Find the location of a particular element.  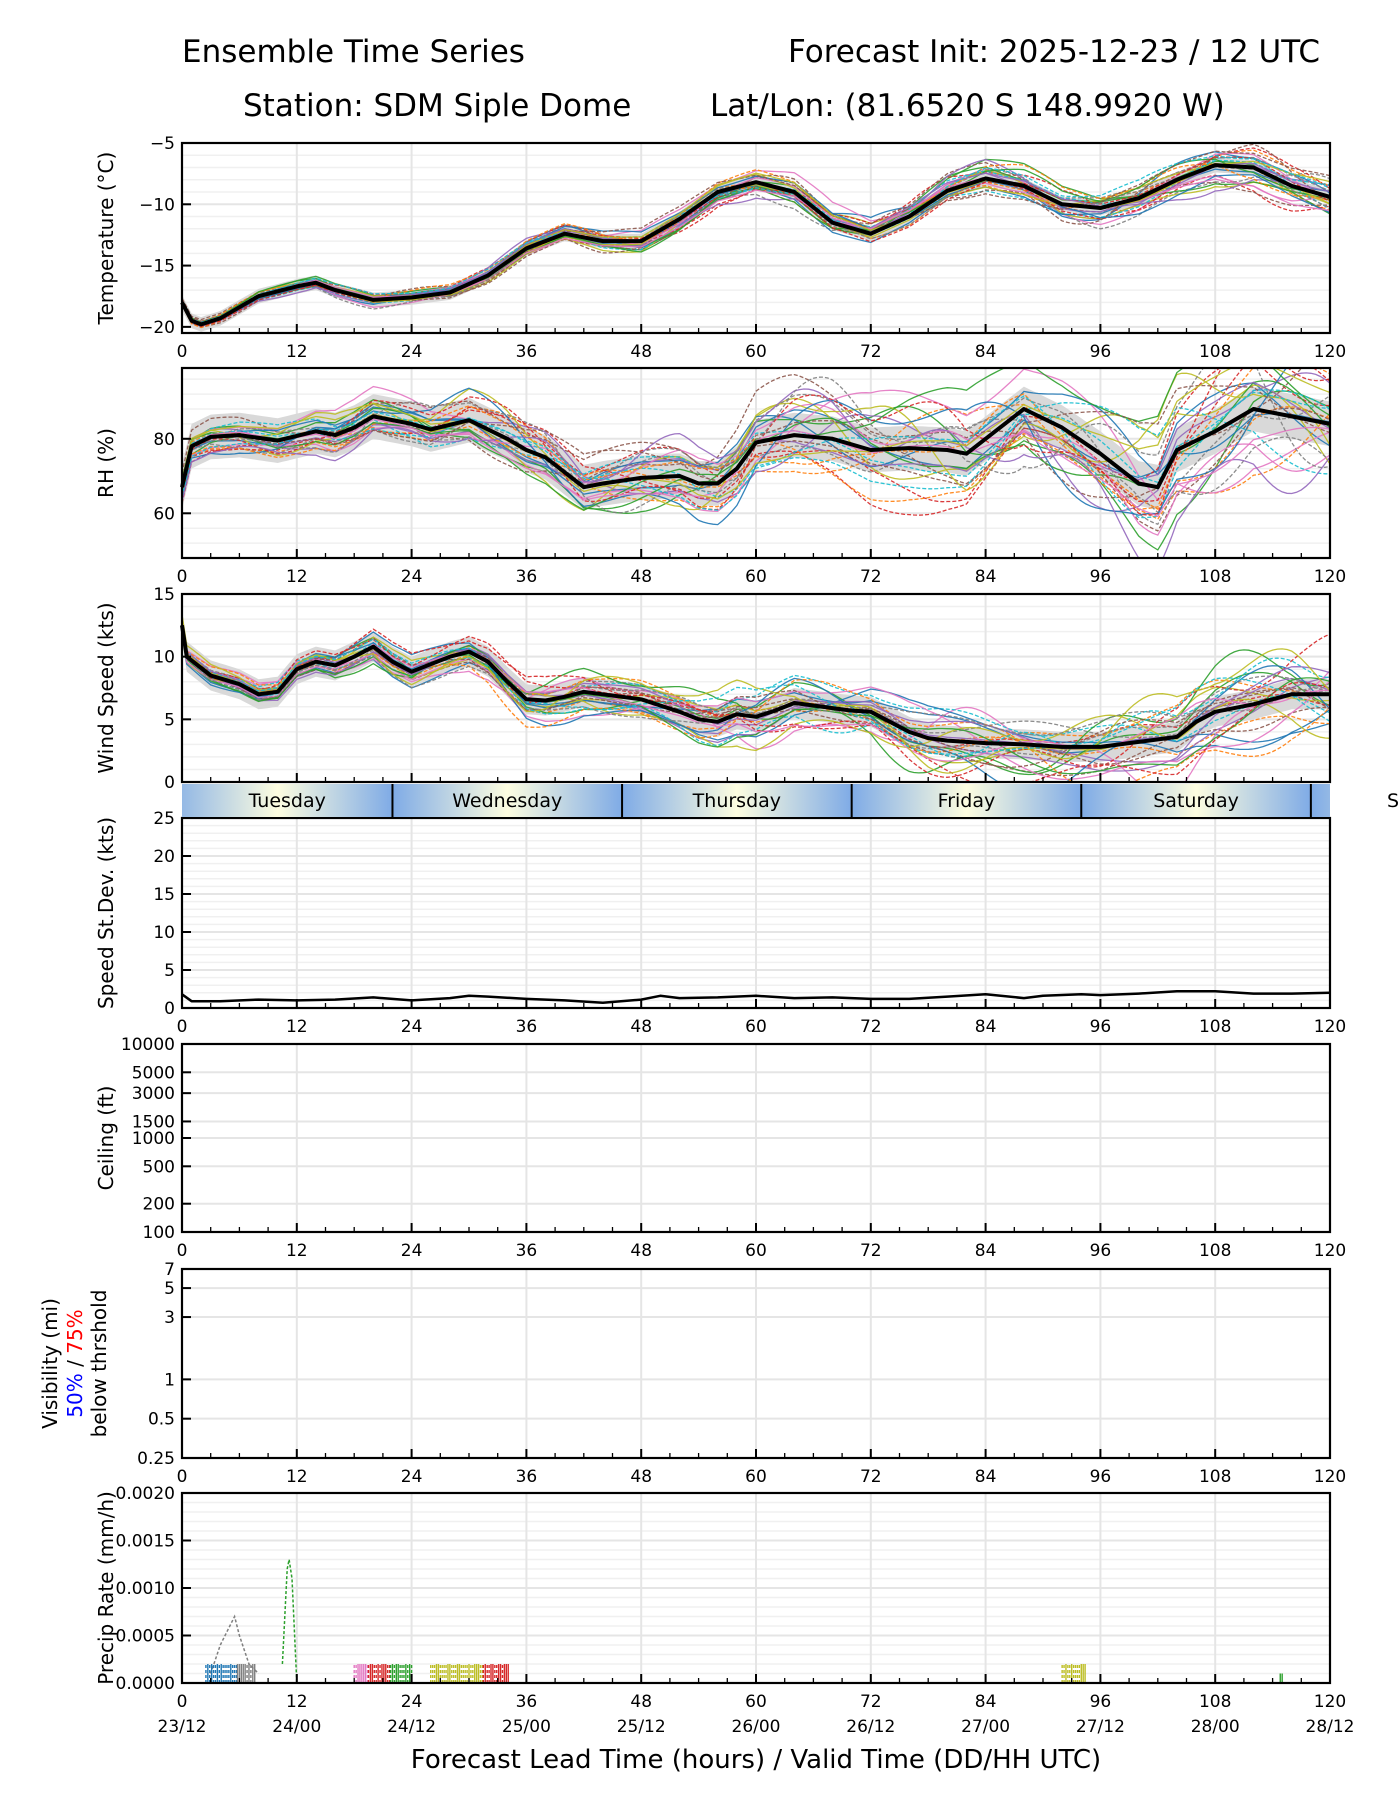

y-tick-label: 0.0005 is located at coordinates (145, 1637).